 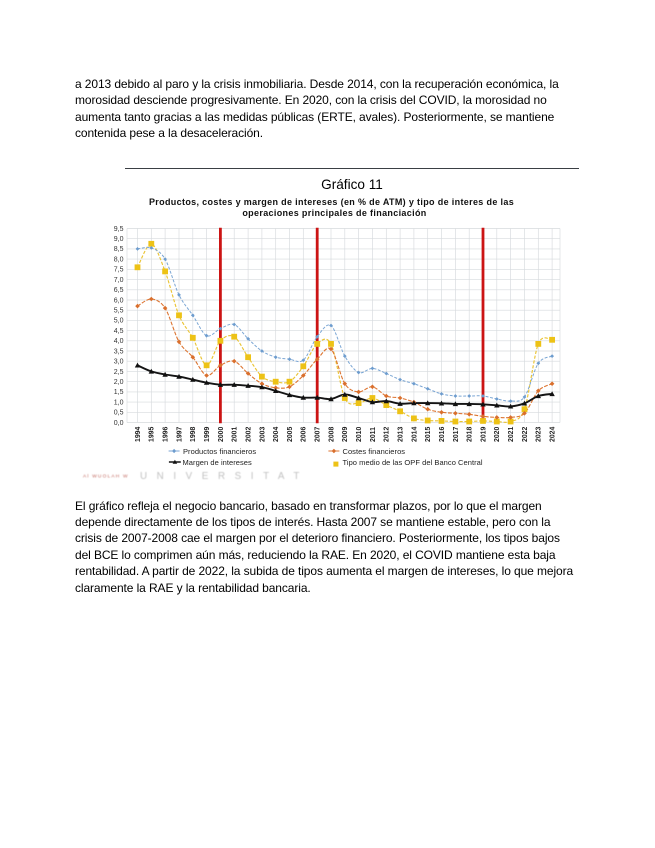 I want to click on svg-text: 3,0, so click(x=119, y=362).